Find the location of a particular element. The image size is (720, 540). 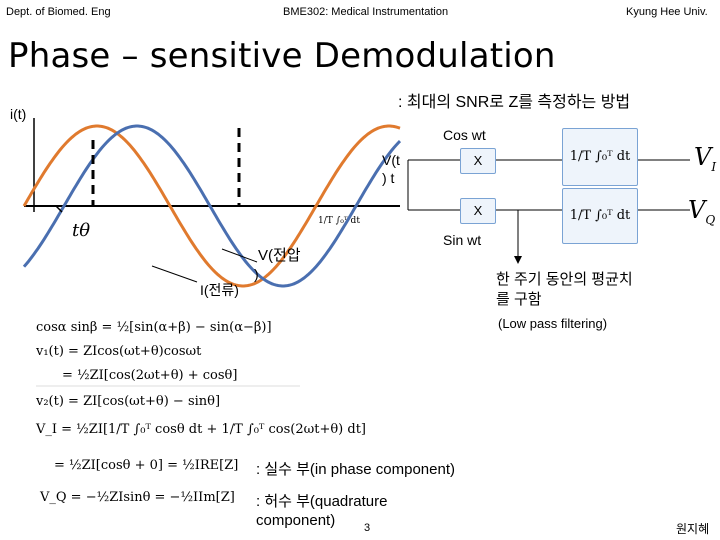

equation-trig-identity: cosα sinβ = ½[sin(α+β) − sin(α−β)] is located at coordinates (154, 327).